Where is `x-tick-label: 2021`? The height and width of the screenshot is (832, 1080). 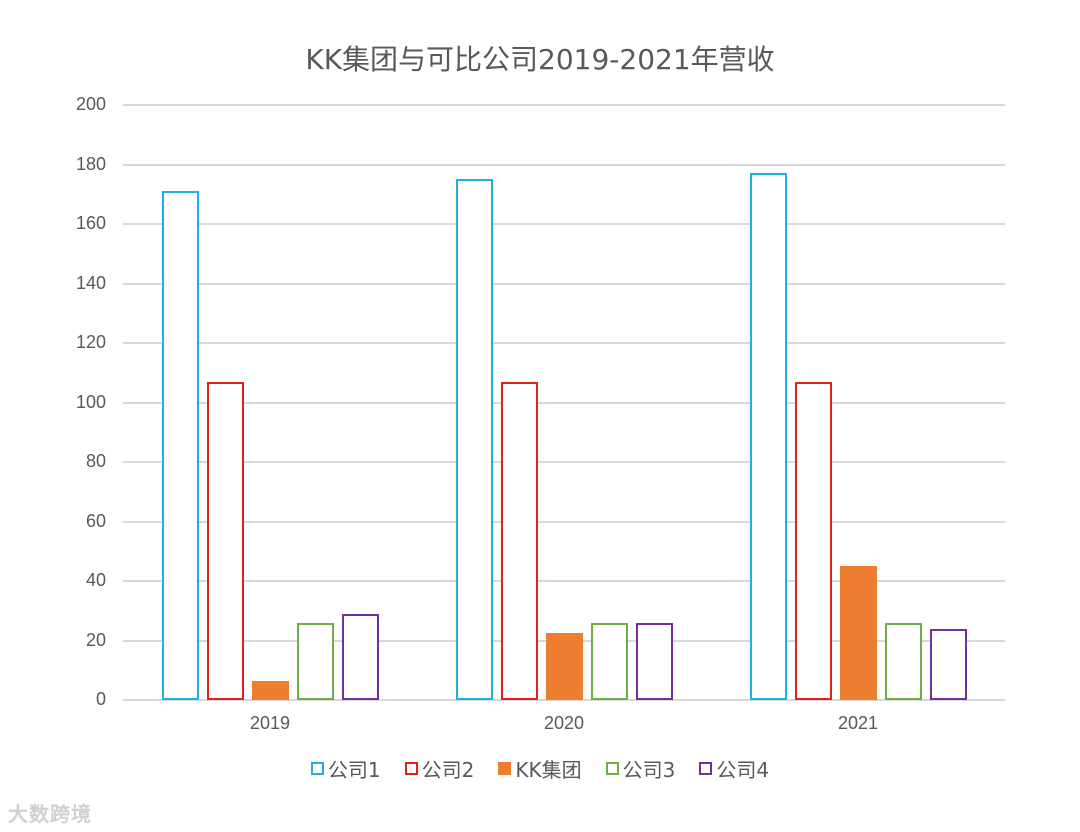
x-tick-label: 2021 is located at coordinates (858, 723).